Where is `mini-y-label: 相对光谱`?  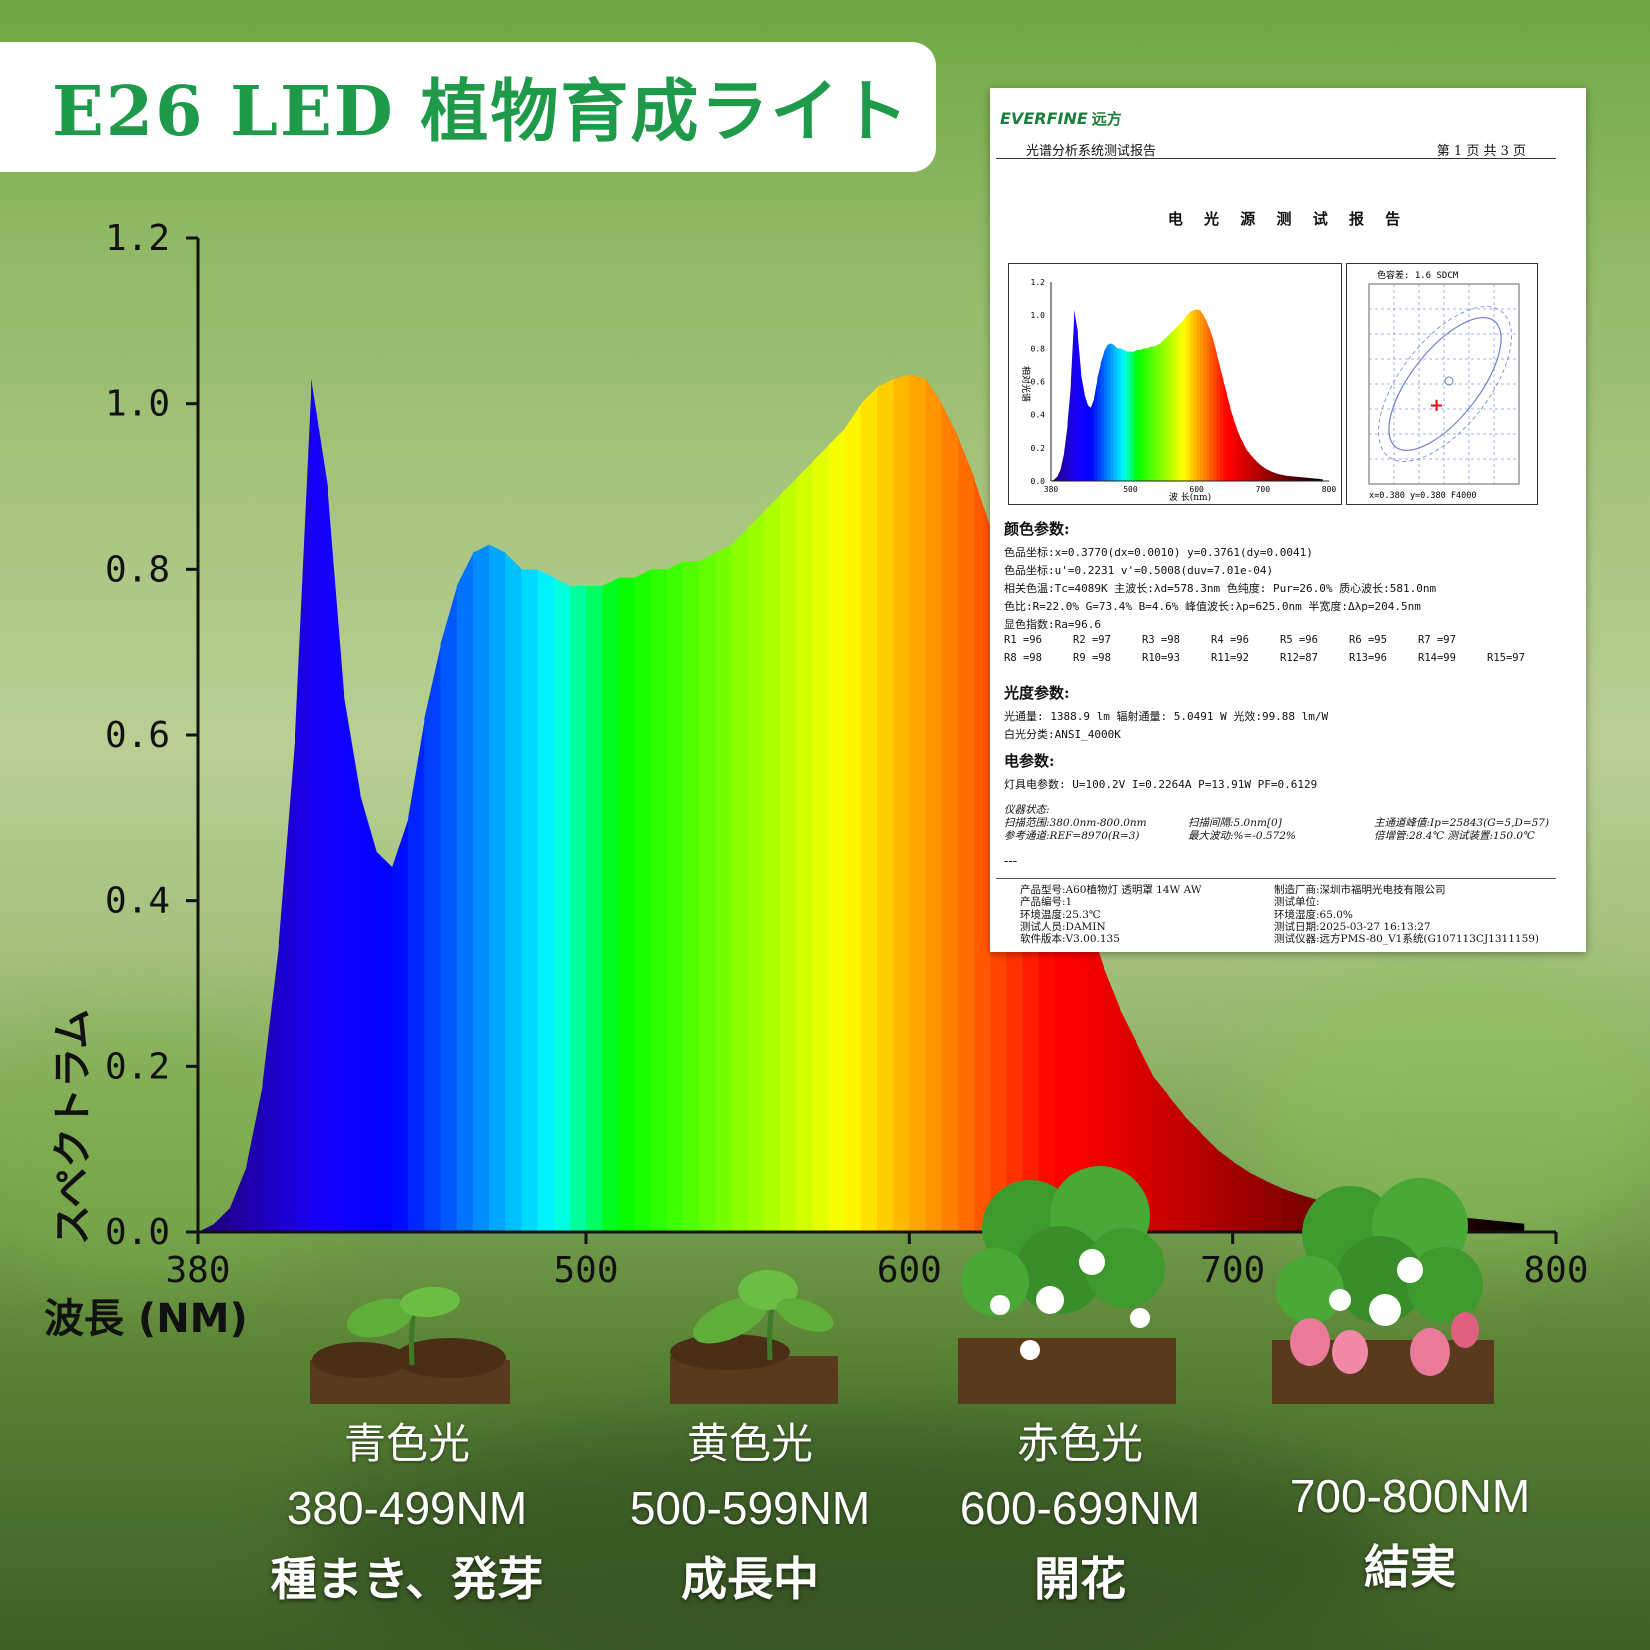
mini-y-label: 相对光谱 is located at coordinates (1026, 384).